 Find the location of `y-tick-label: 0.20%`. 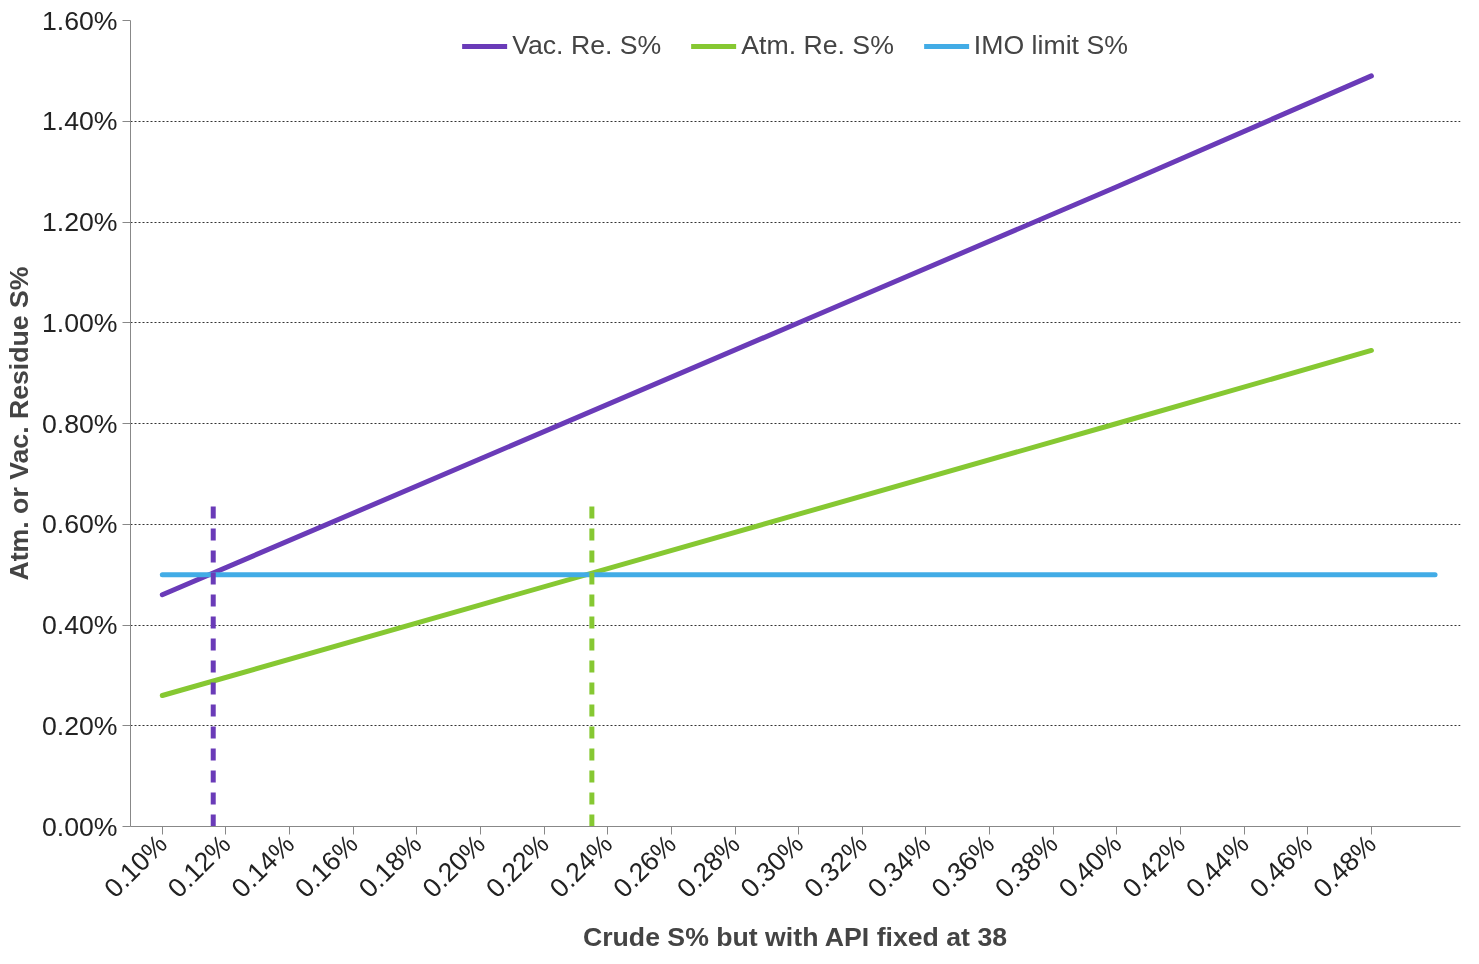

y-tick-label: 0.20% is located at coordinates (79, 725).